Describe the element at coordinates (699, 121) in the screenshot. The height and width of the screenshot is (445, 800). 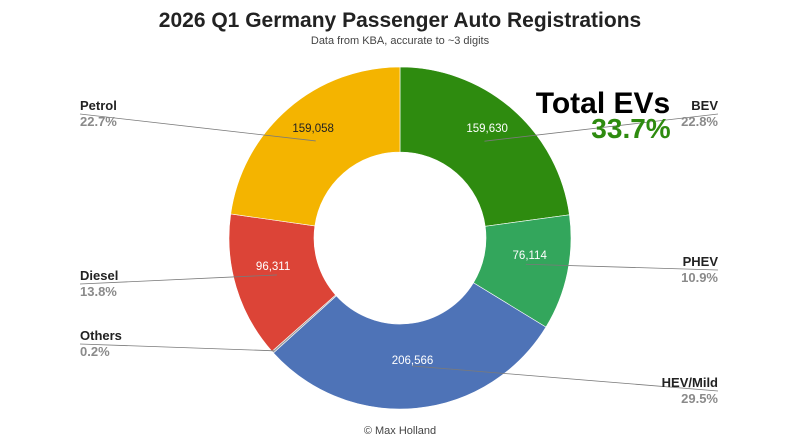
I see `percent-label-bev: 22.8%` at that location.